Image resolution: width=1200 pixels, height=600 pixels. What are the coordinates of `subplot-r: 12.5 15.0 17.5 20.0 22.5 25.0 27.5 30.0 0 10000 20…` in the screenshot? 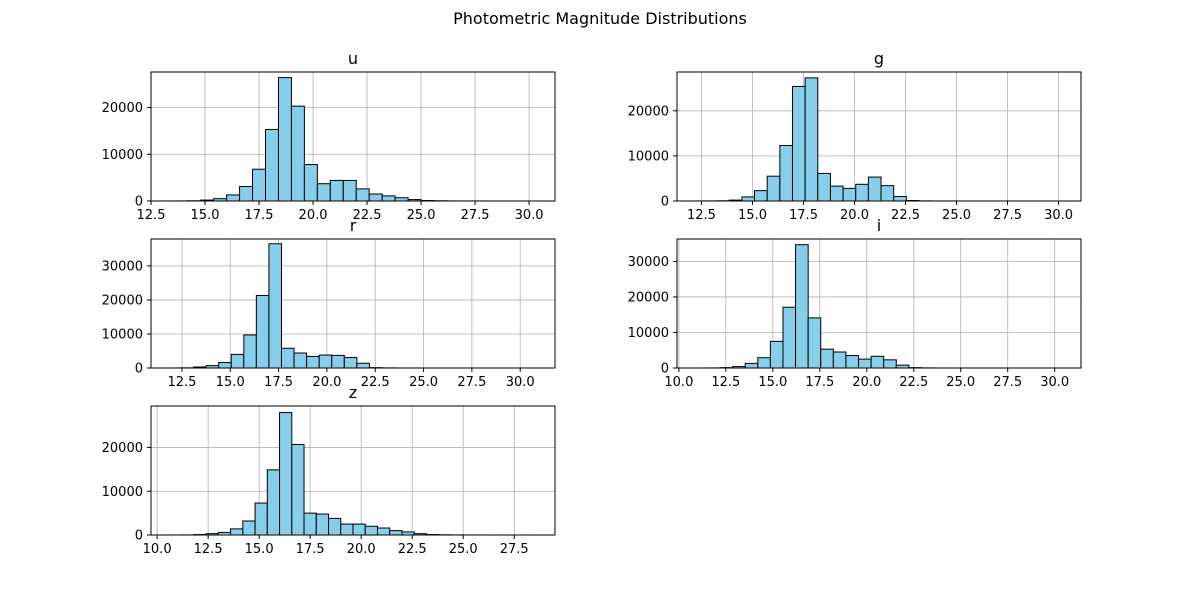 It's located at (329, 303).